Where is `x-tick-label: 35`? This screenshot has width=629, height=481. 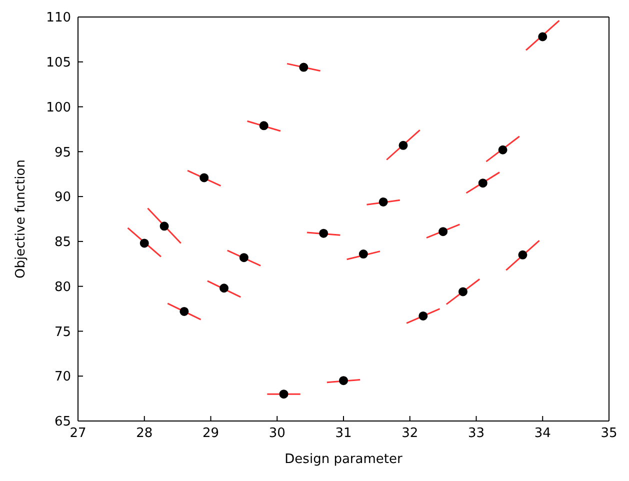
x-tick-label: 35 is located at coordinates (609, 434).